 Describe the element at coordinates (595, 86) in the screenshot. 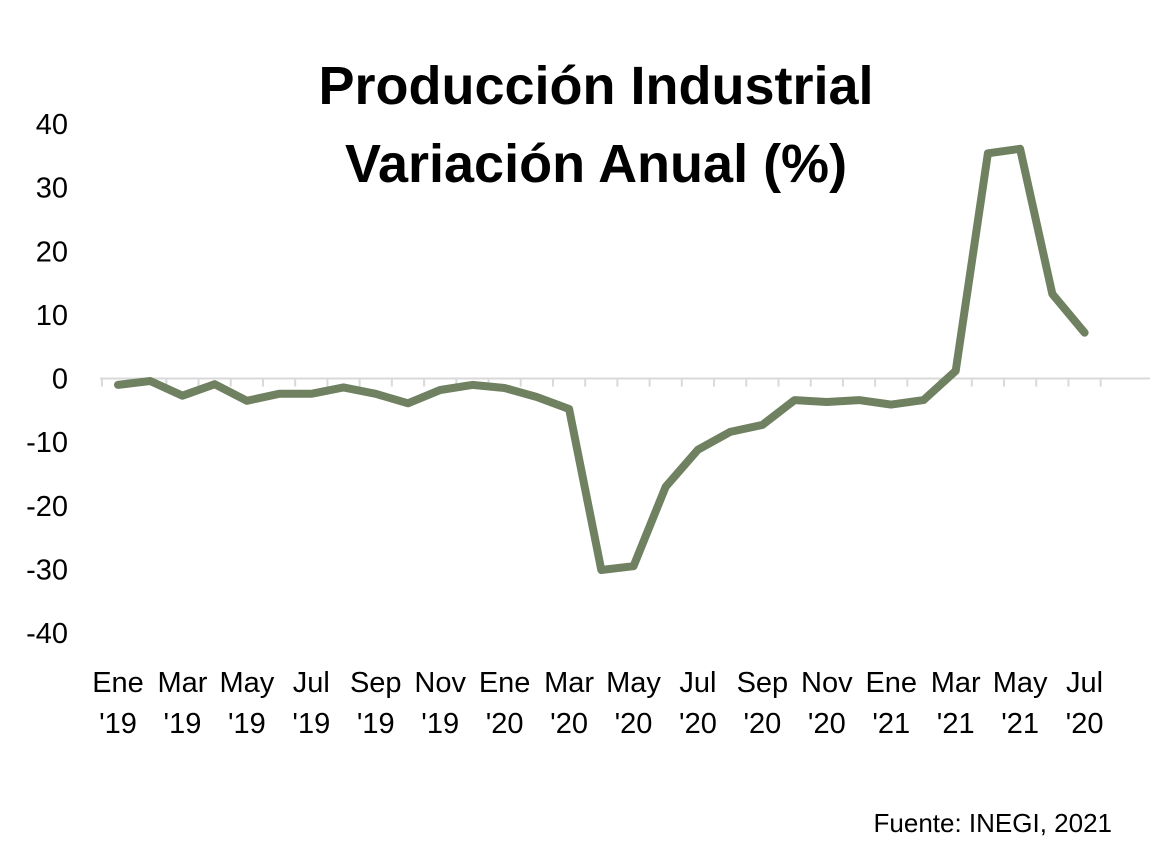

I see `chart-title-line-1: Producción Industrial` at that location.